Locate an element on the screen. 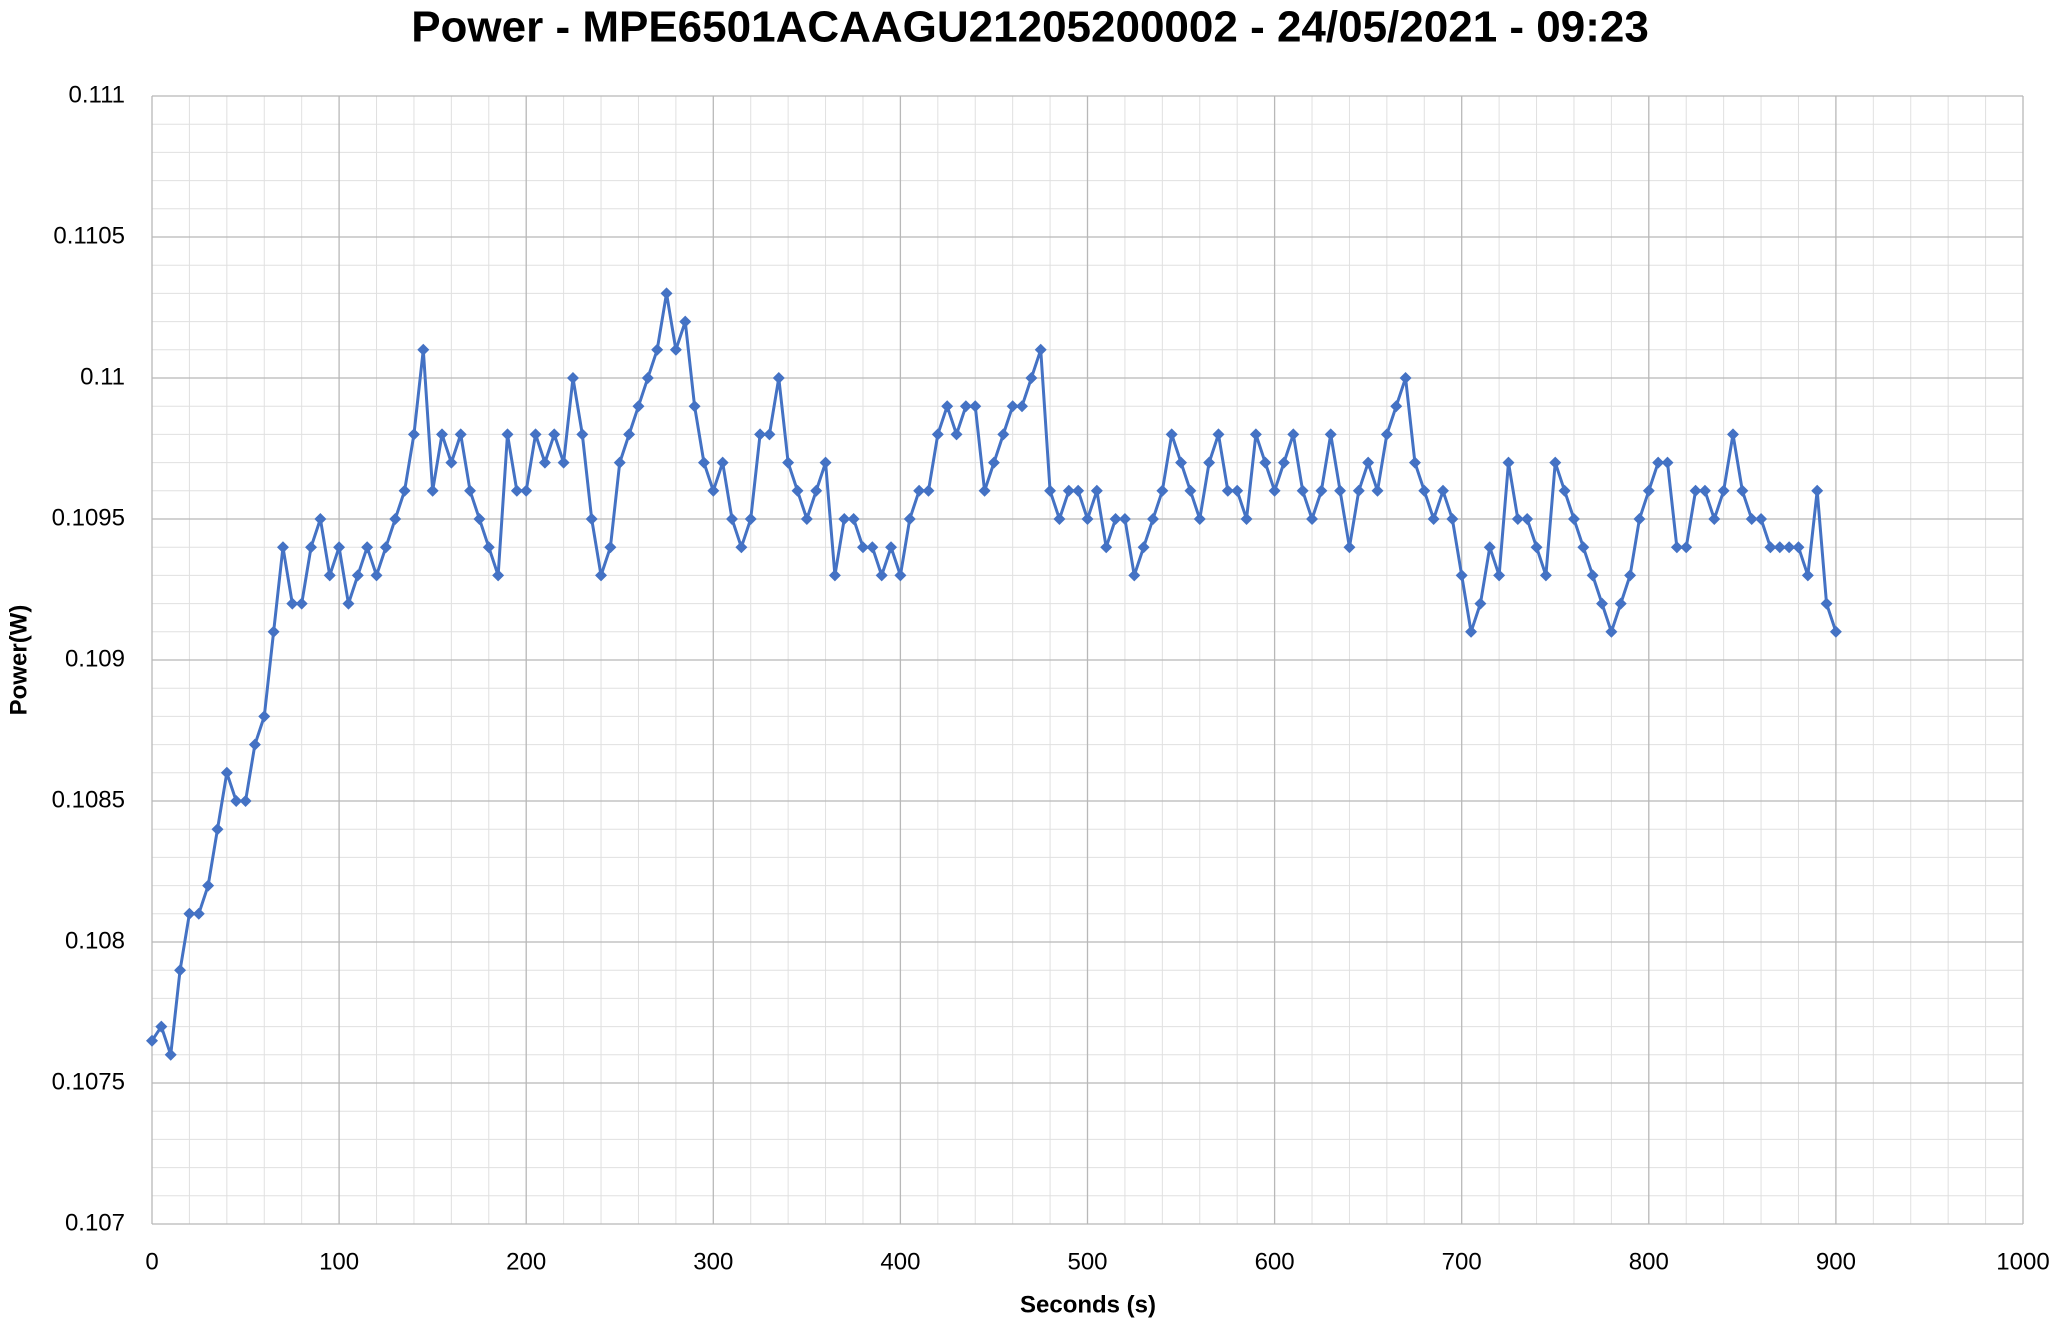 The height and width of the screenshot is (1327, 2060). x-tick-label: 700 is located at coordinates (1462, 1261).